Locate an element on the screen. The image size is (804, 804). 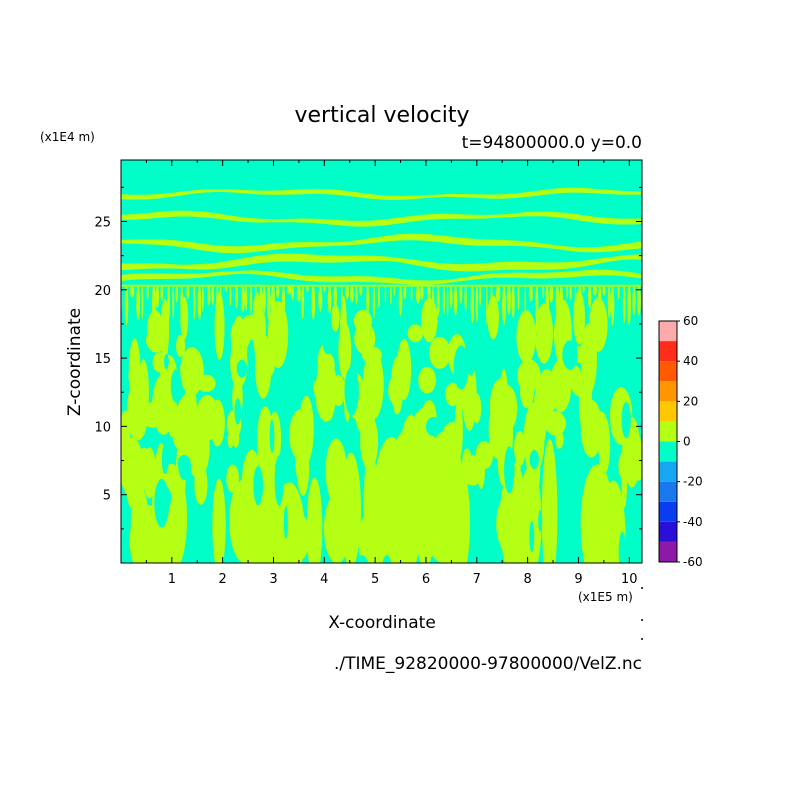
x-tick-label: 1 is located at coordinates (172, 579).